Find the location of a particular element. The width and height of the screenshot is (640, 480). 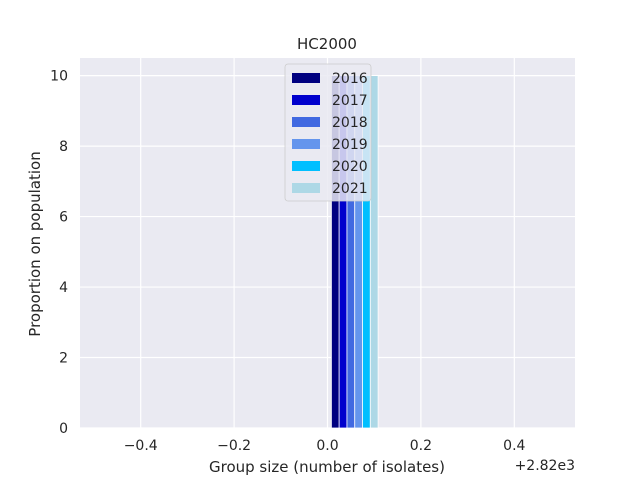

legend-label-2016: 2016 is located at coordinates (350, 79).